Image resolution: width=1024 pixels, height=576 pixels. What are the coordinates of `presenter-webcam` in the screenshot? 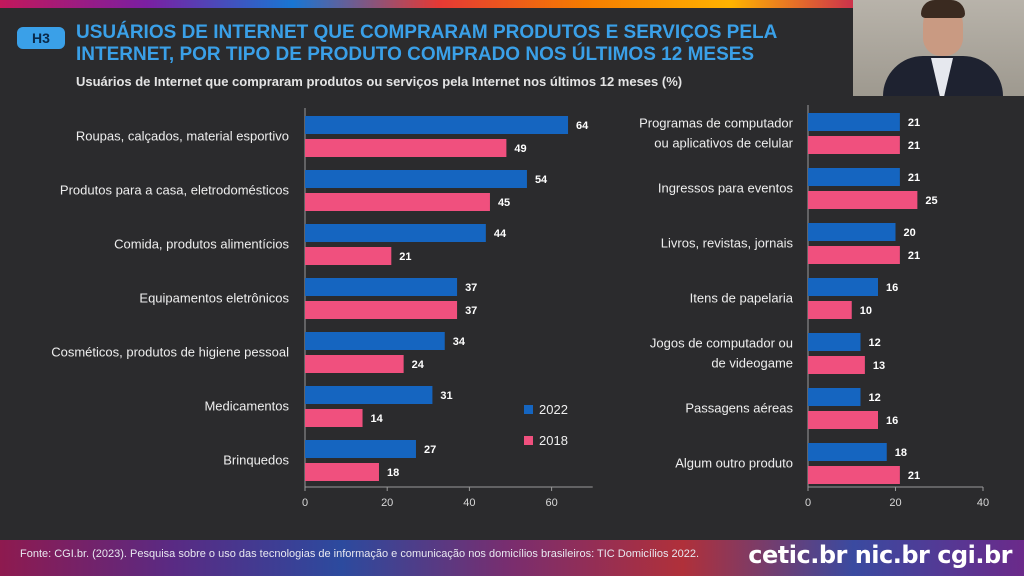 It's located at (938, 48).